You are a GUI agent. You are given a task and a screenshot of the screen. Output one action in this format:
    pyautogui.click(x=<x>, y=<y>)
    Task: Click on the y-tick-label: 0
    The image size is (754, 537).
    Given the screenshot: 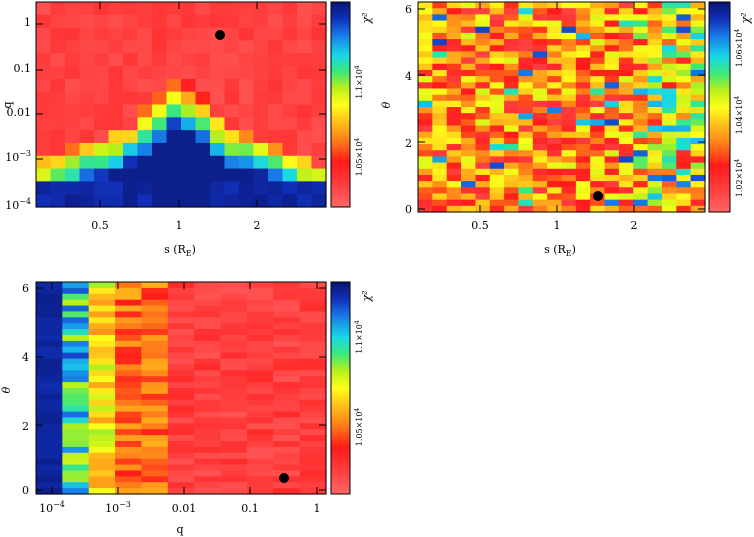 What is the action you would take?
    pyautogui.click(x=408, y=209)
    